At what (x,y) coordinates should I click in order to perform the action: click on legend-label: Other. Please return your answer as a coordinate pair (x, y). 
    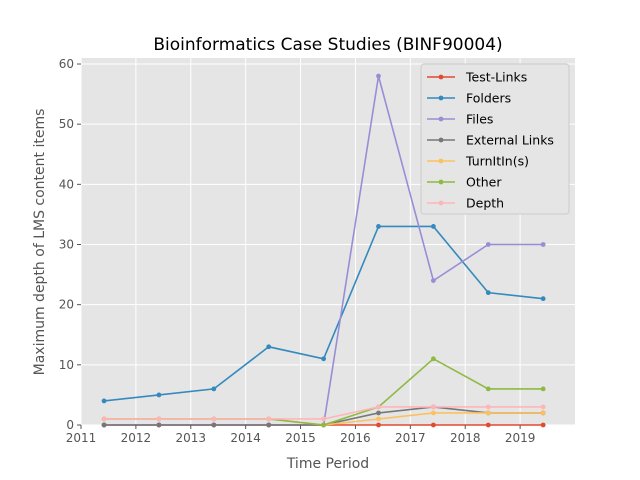
    Looking at the image, I should click on (484, 182).